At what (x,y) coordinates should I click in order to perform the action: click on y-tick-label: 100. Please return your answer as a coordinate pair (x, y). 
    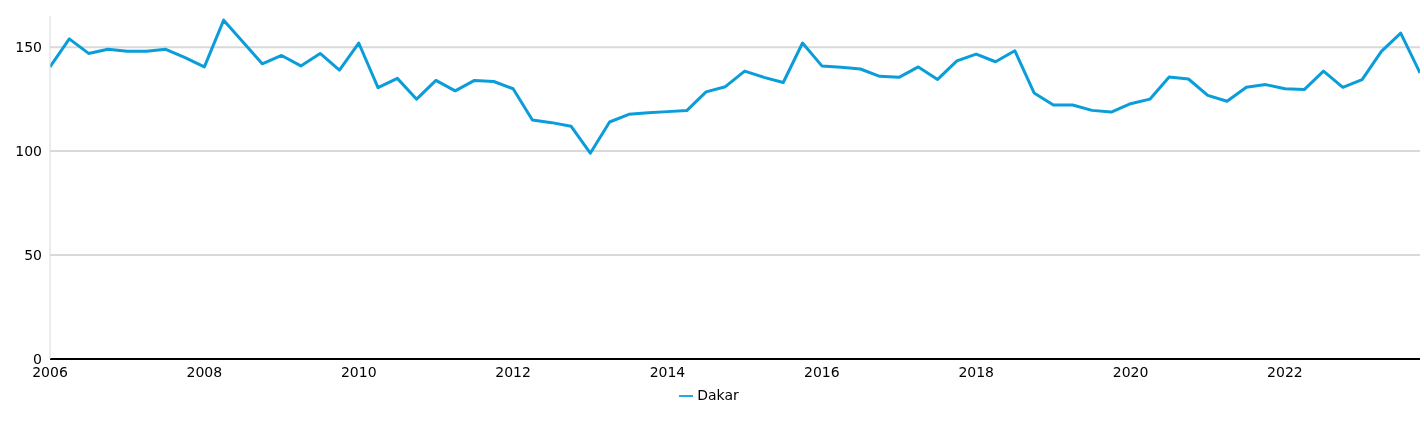
    Looking at the image, I should click on (28, 151).